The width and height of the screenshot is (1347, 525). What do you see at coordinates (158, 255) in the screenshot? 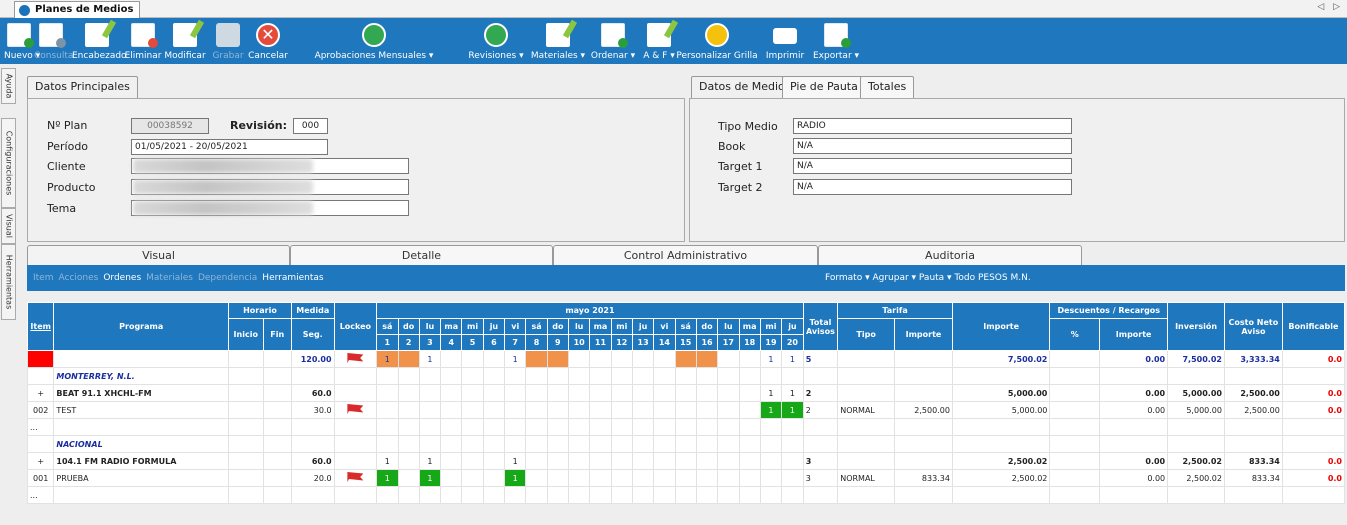
I see `tab-visual: Visual` at bounding box center [158, 255].